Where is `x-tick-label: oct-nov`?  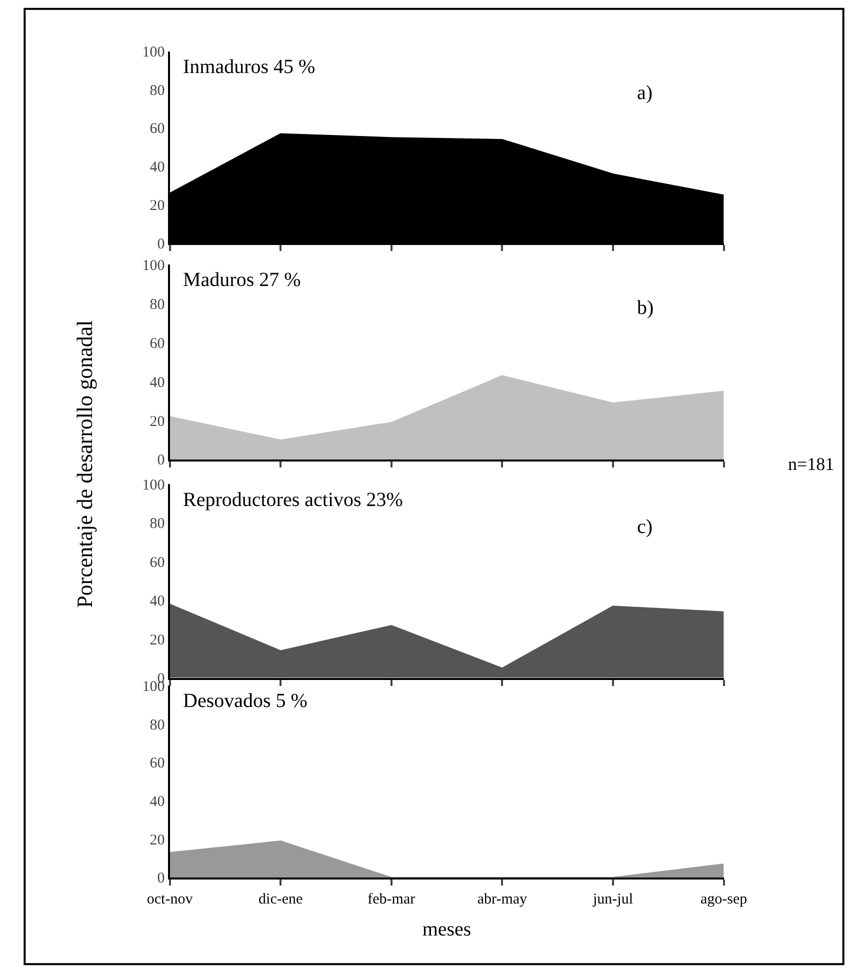 x-tick-label: oct-nov is located at coordinates (170, 899).